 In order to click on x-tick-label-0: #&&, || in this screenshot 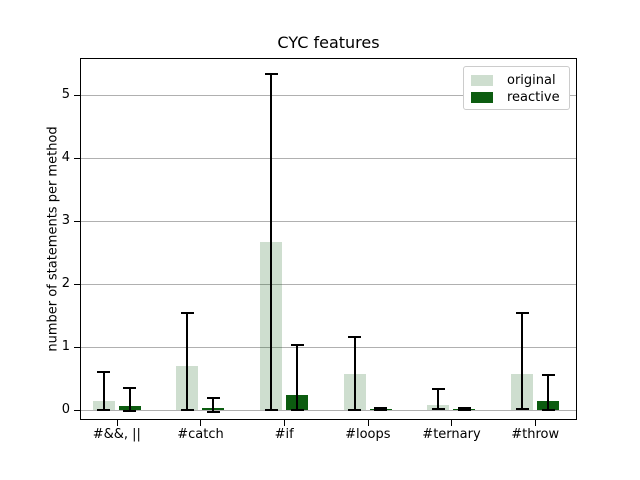, I will do `click(116, 434)`.